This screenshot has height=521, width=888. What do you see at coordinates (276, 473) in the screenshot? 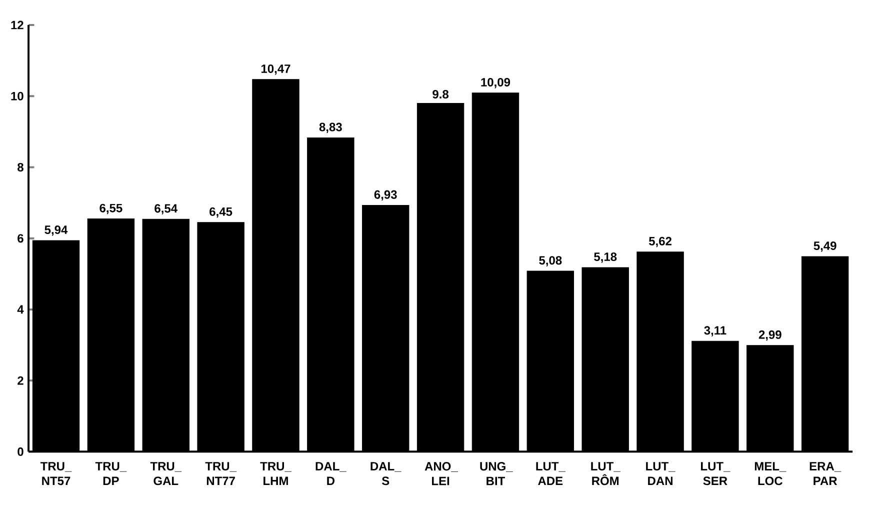
I see `x-tick-label: TRU_ LHM` at bounding box center [276, 473].